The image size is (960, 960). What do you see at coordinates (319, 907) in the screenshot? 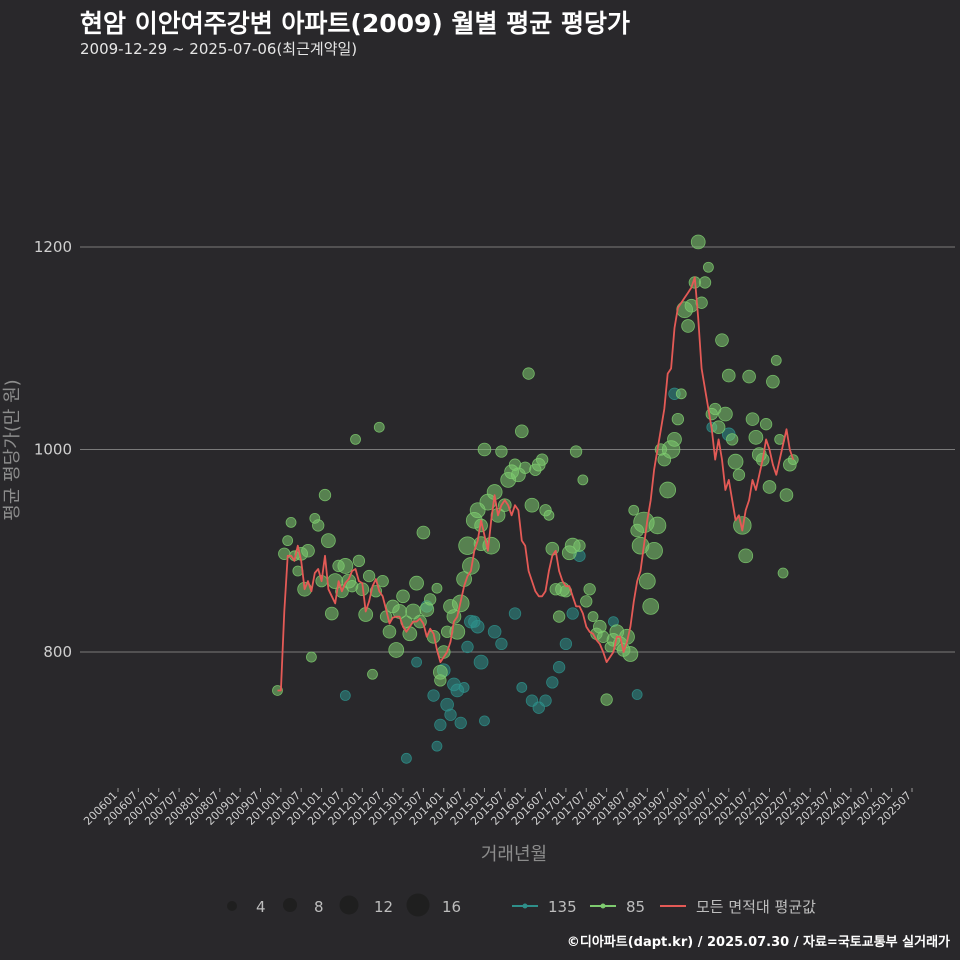
I see `legend-size-label-8: 8` at bounding box center [319, 907].